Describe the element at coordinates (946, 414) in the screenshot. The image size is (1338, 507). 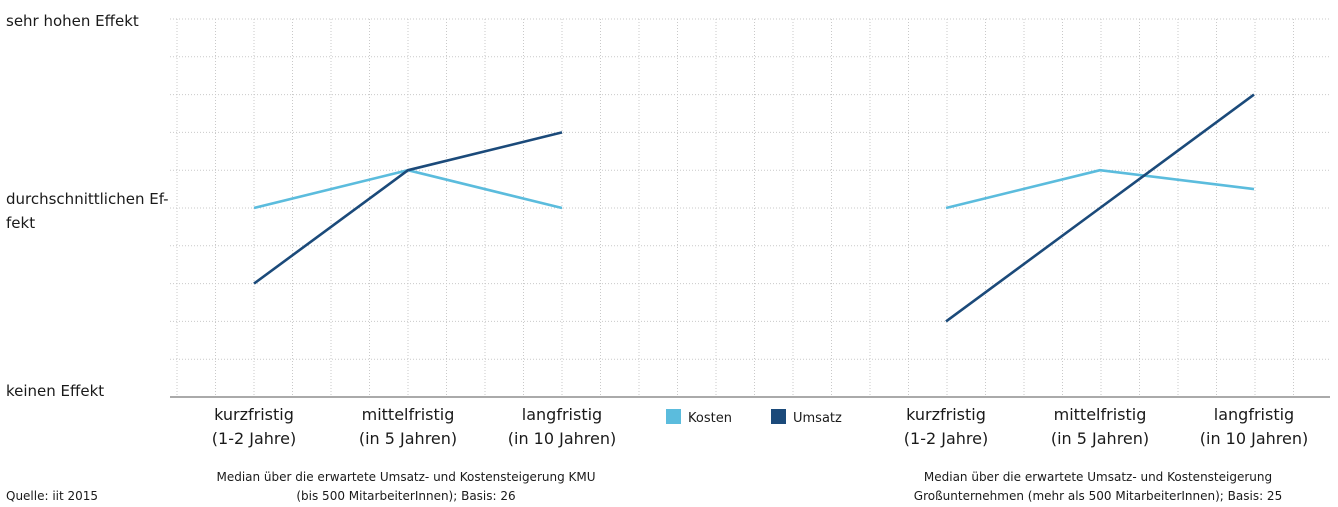
I see `p2-cat-short-line1: kurzfristig` at that location.